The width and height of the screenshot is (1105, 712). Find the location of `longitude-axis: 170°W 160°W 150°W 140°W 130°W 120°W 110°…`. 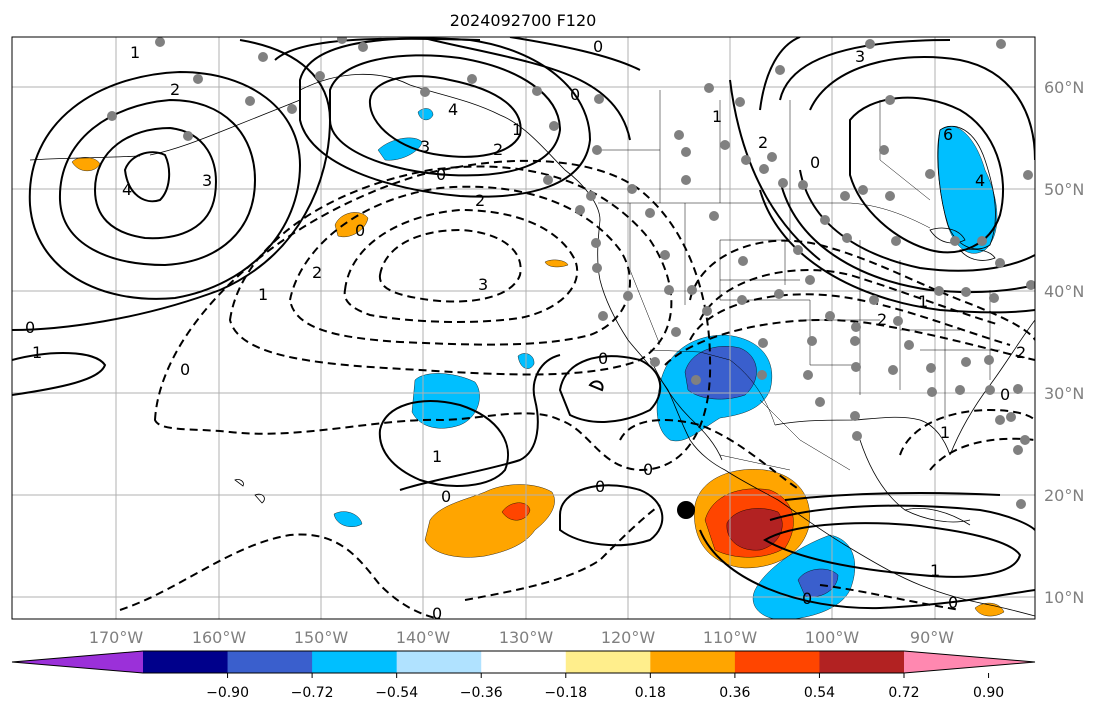

longitude-axis: 170°W 160°W 150°W 140°W 130°W 120°W 110°… is located at coordinates (521, 637).